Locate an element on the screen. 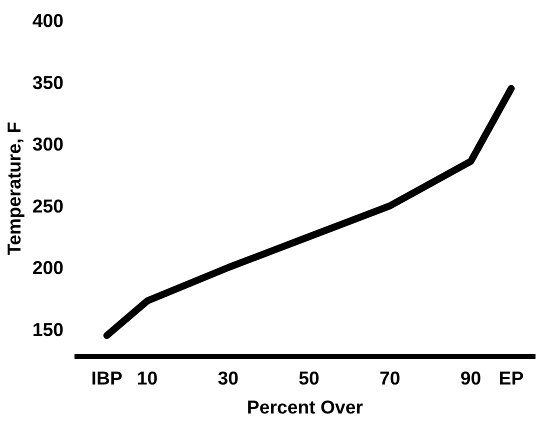 Image resolution: width=543 pixels, height=423 pixels. y-tick-label: 400 is located at coordinates (48, 20).